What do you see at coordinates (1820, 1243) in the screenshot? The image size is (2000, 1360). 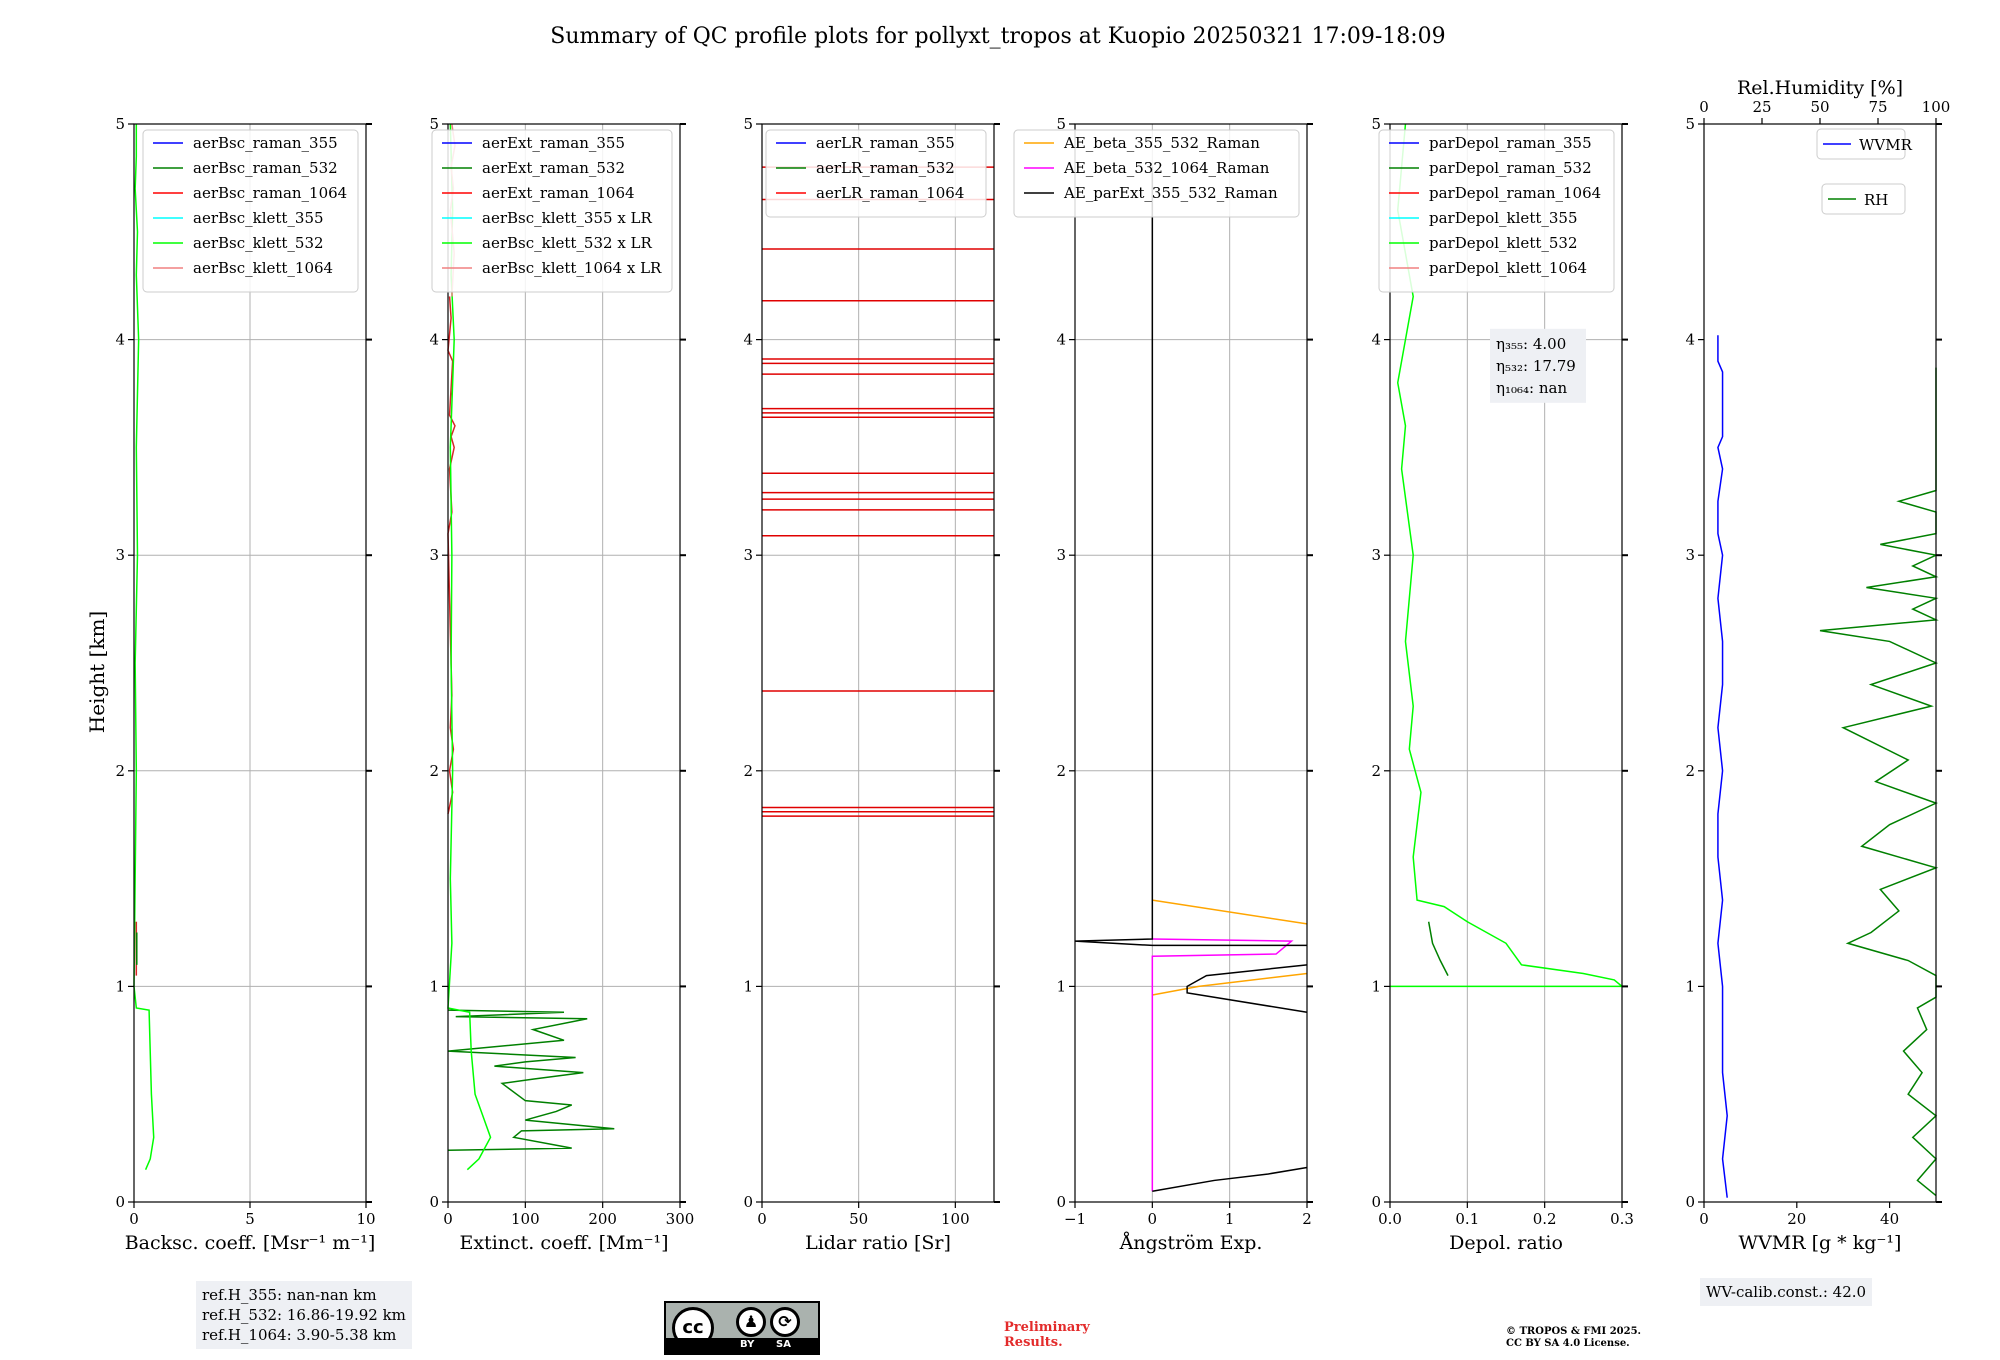 I see `x-axis-label: WVMR [g * kg⁻¹]` at bounding box center [1820, 1243].